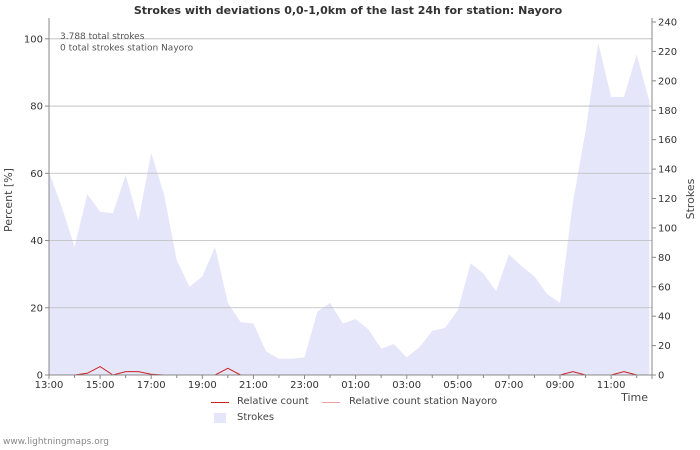 This screenshot has height=450, width=700. I want to click on y-right-tick-label-0: 0, so click(661, 376).